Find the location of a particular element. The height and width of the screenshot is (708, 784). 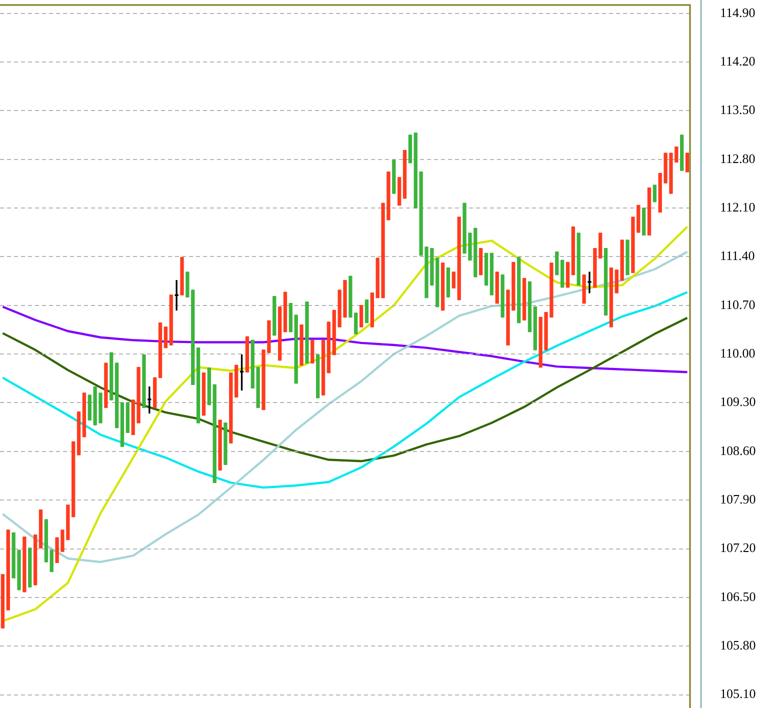

y-tick-label: 105.80 is located at coordinates (738, 645).